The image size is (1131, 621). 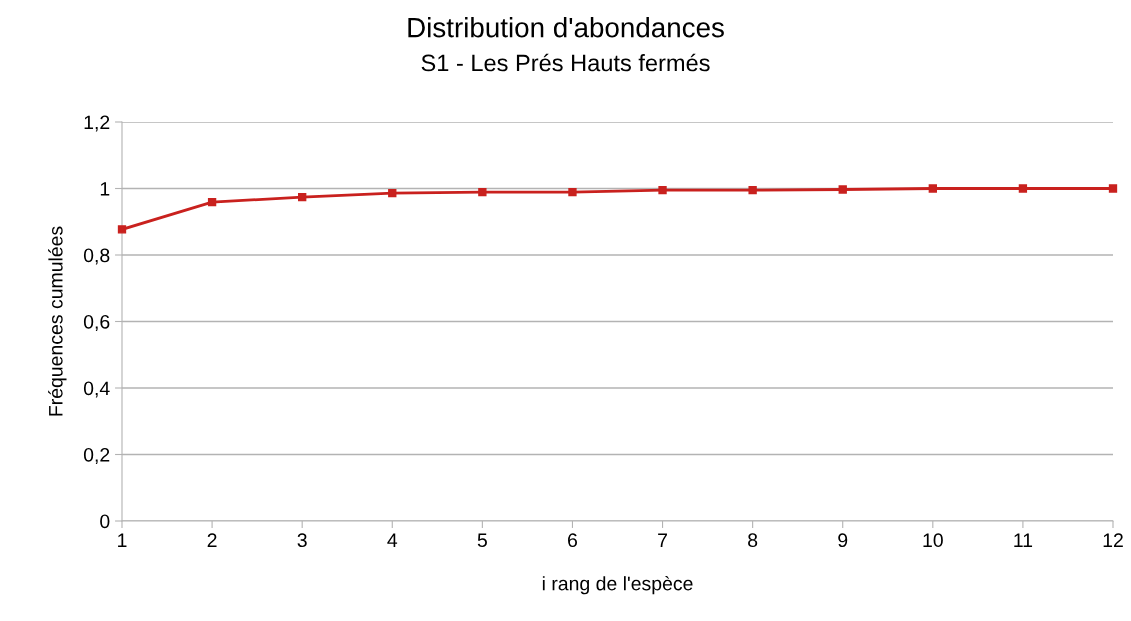 What do you see at coordinates (1023, 540) in the screenshot?
I see `x-tick-label: 11` at bounding box center [1023, 540].